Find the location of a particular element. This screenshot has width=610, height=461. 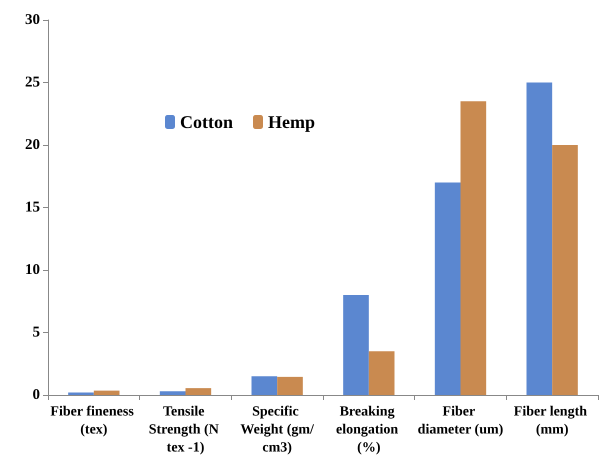

y-tick-label: 30 is located at coordinates (32, 20).